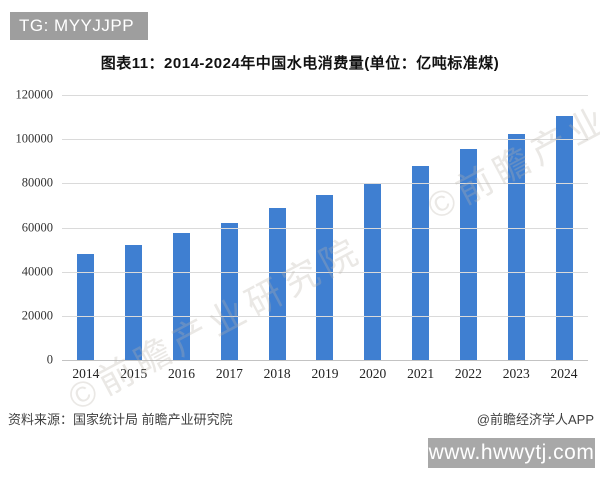 The width and height of the screenshot is (600, 480). I want to click on x-tick-label: 2022, so click(468, 373).